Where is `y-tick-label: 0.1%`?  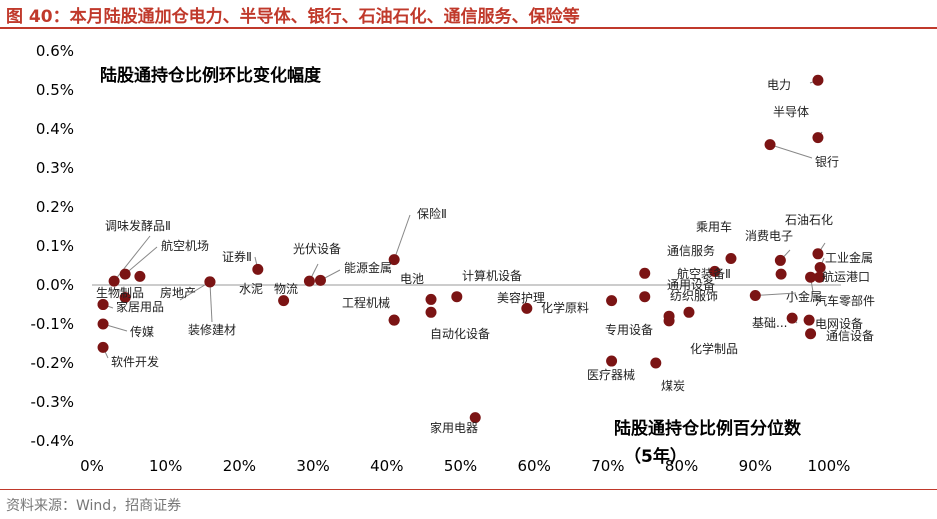 y-tick-label: 0.1% is located at coordinates (55, 246).